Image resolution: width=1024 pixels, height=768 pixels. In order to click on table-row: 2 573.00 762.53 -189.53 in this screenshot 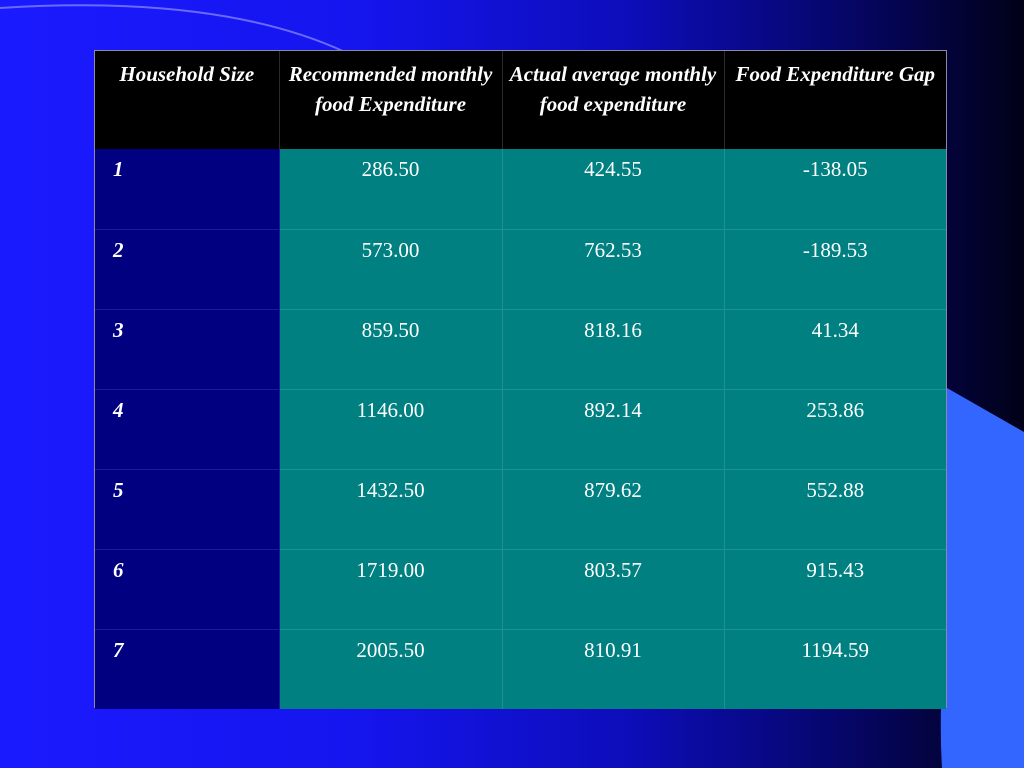, I will do `click(520, 268)`.